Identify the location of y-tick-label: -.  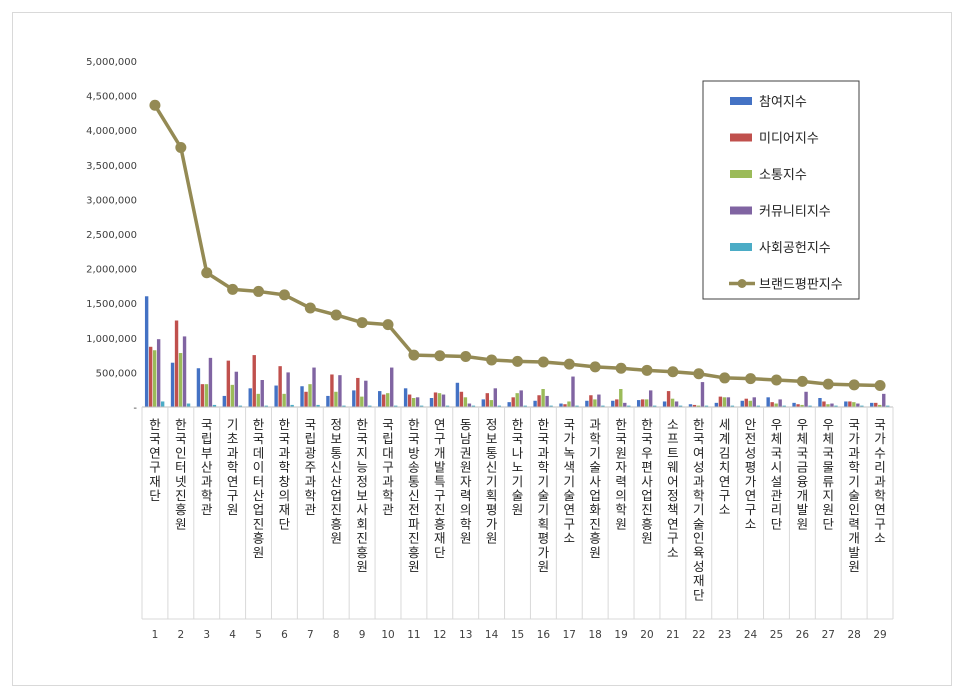
(135, 408).